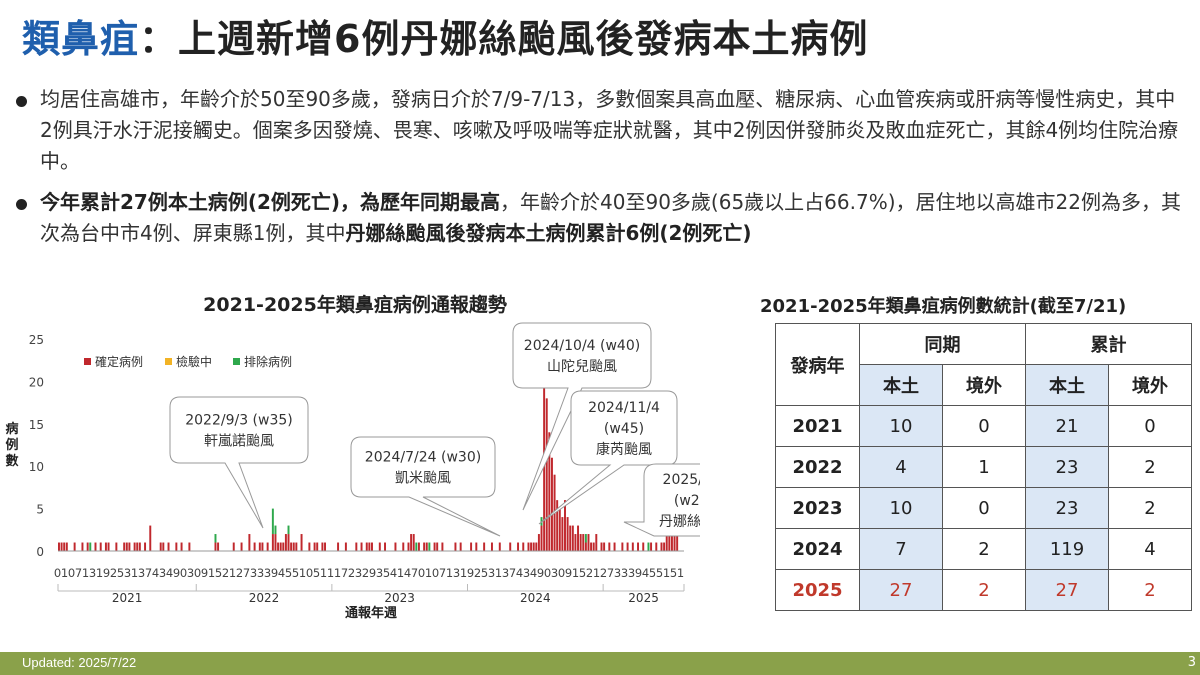  What do you see at coordinates (414, 573) in the screenshot?
I see `week-tick-digit: 7` at bounding box center [414, 573].